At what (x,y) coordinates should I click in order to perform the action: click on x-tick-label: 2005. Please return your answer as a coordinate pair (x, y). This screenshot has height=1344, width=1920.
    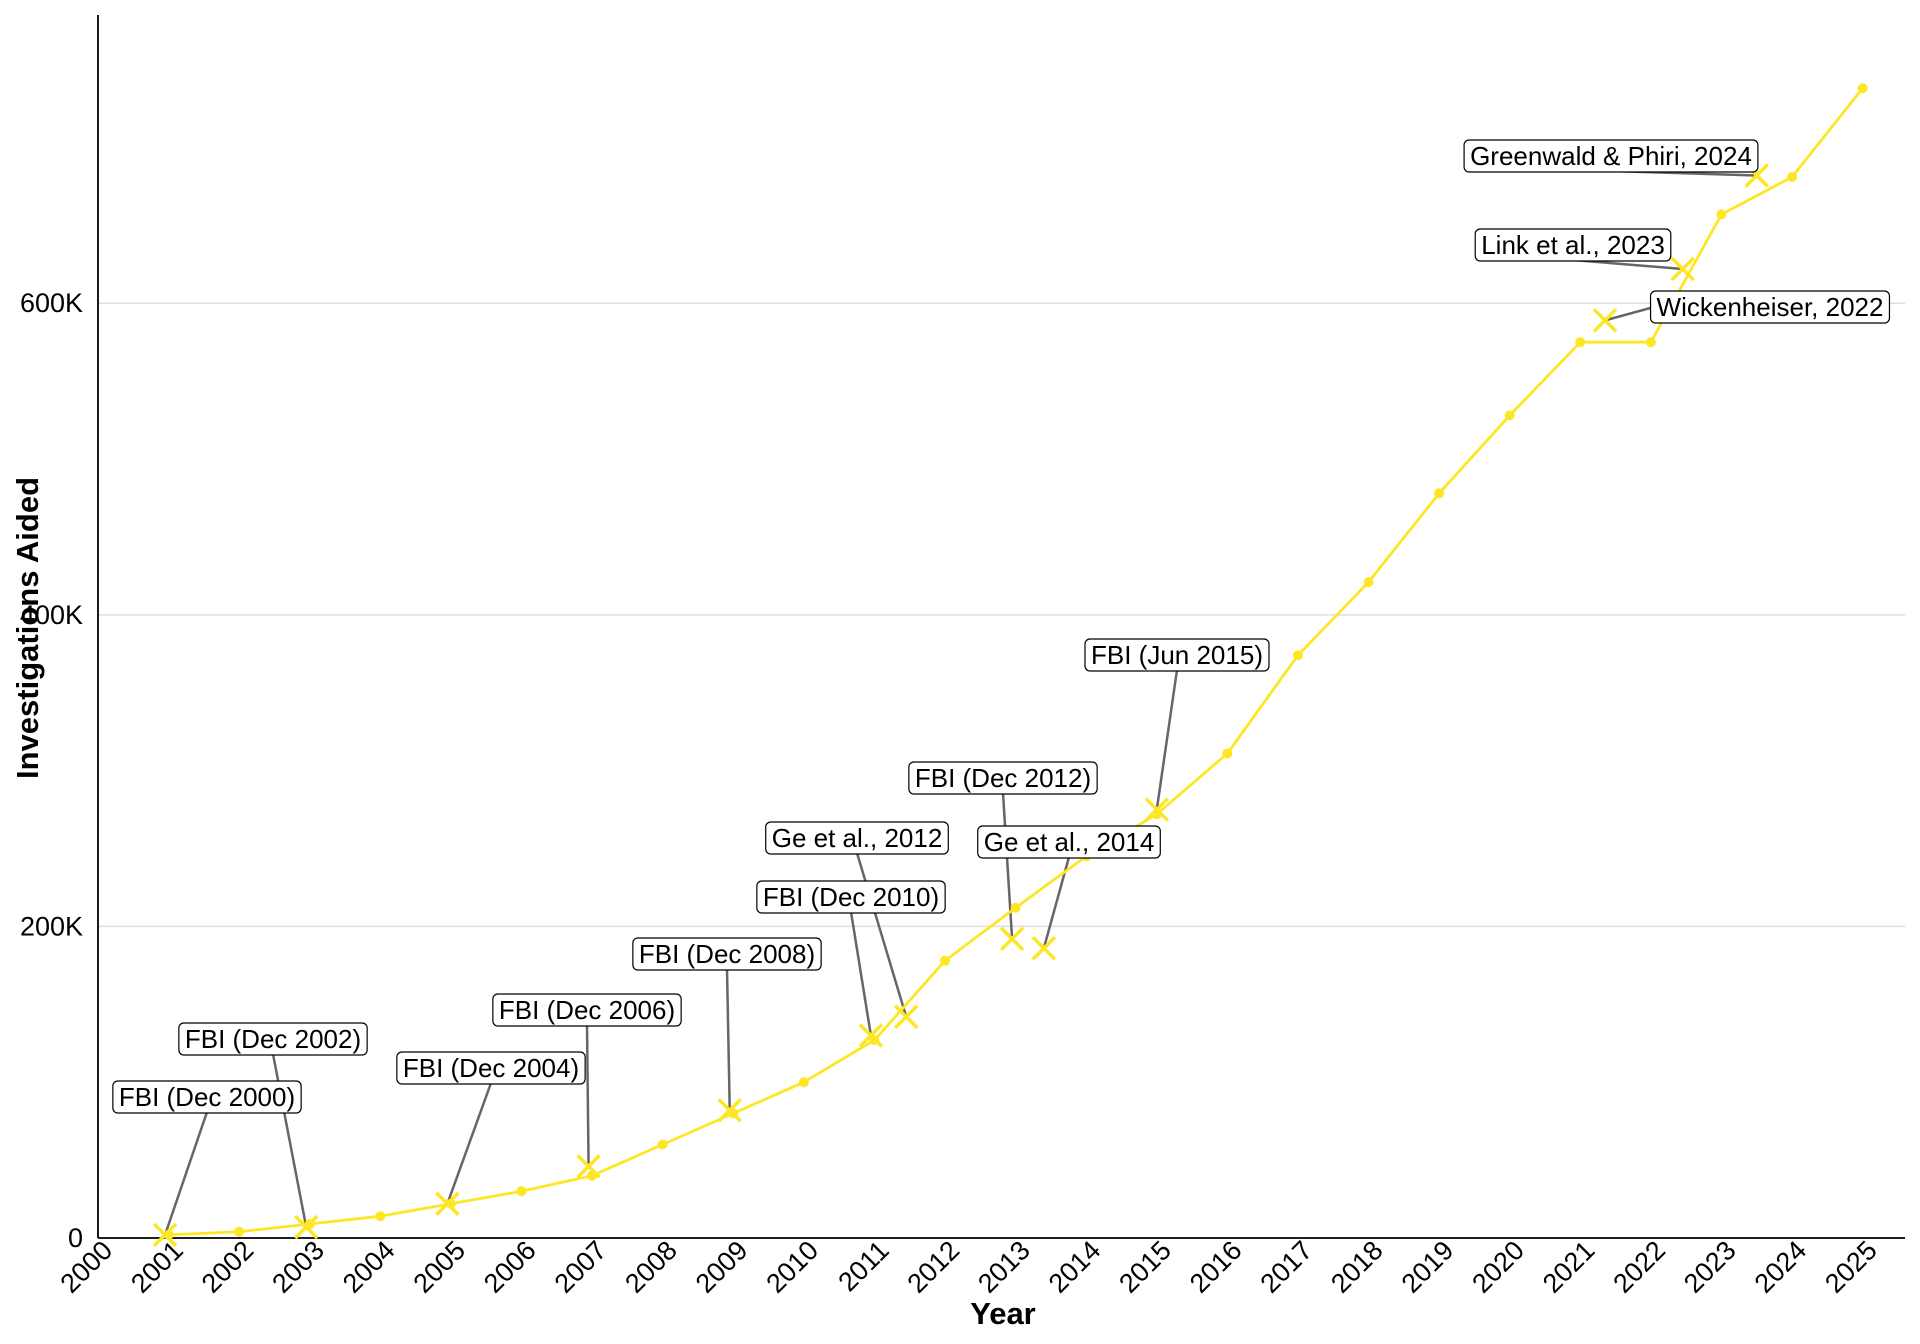
    Looking at the image, I should click on (439, 1267).